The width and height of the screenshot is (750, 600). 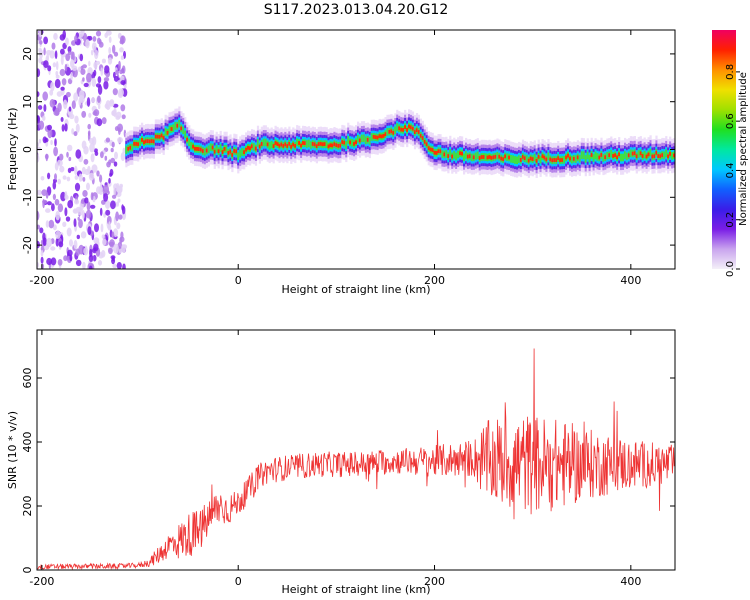 I want to click on colorbar-tick-label: 0.6, so click(x=730, y=121).